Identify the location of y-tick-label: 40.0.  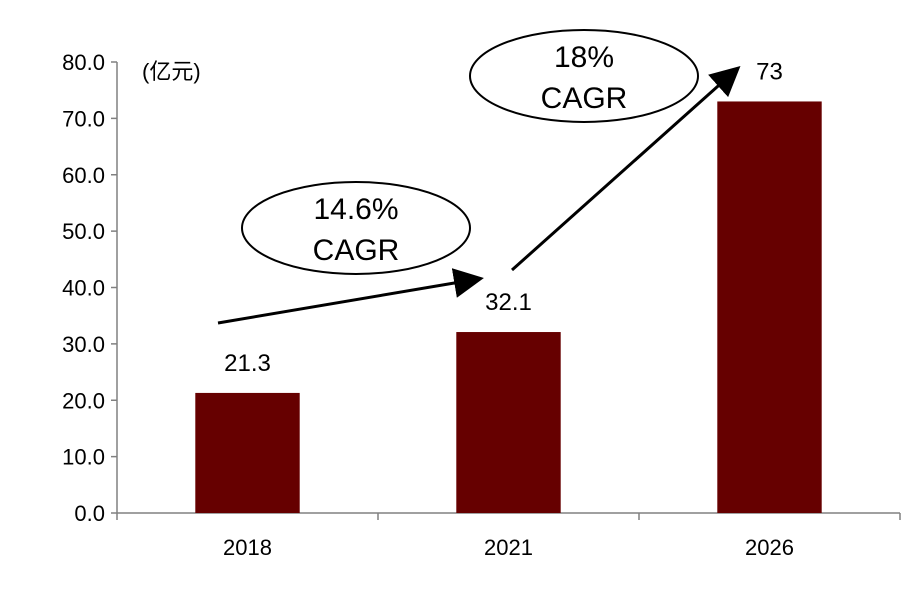
(83, 288).